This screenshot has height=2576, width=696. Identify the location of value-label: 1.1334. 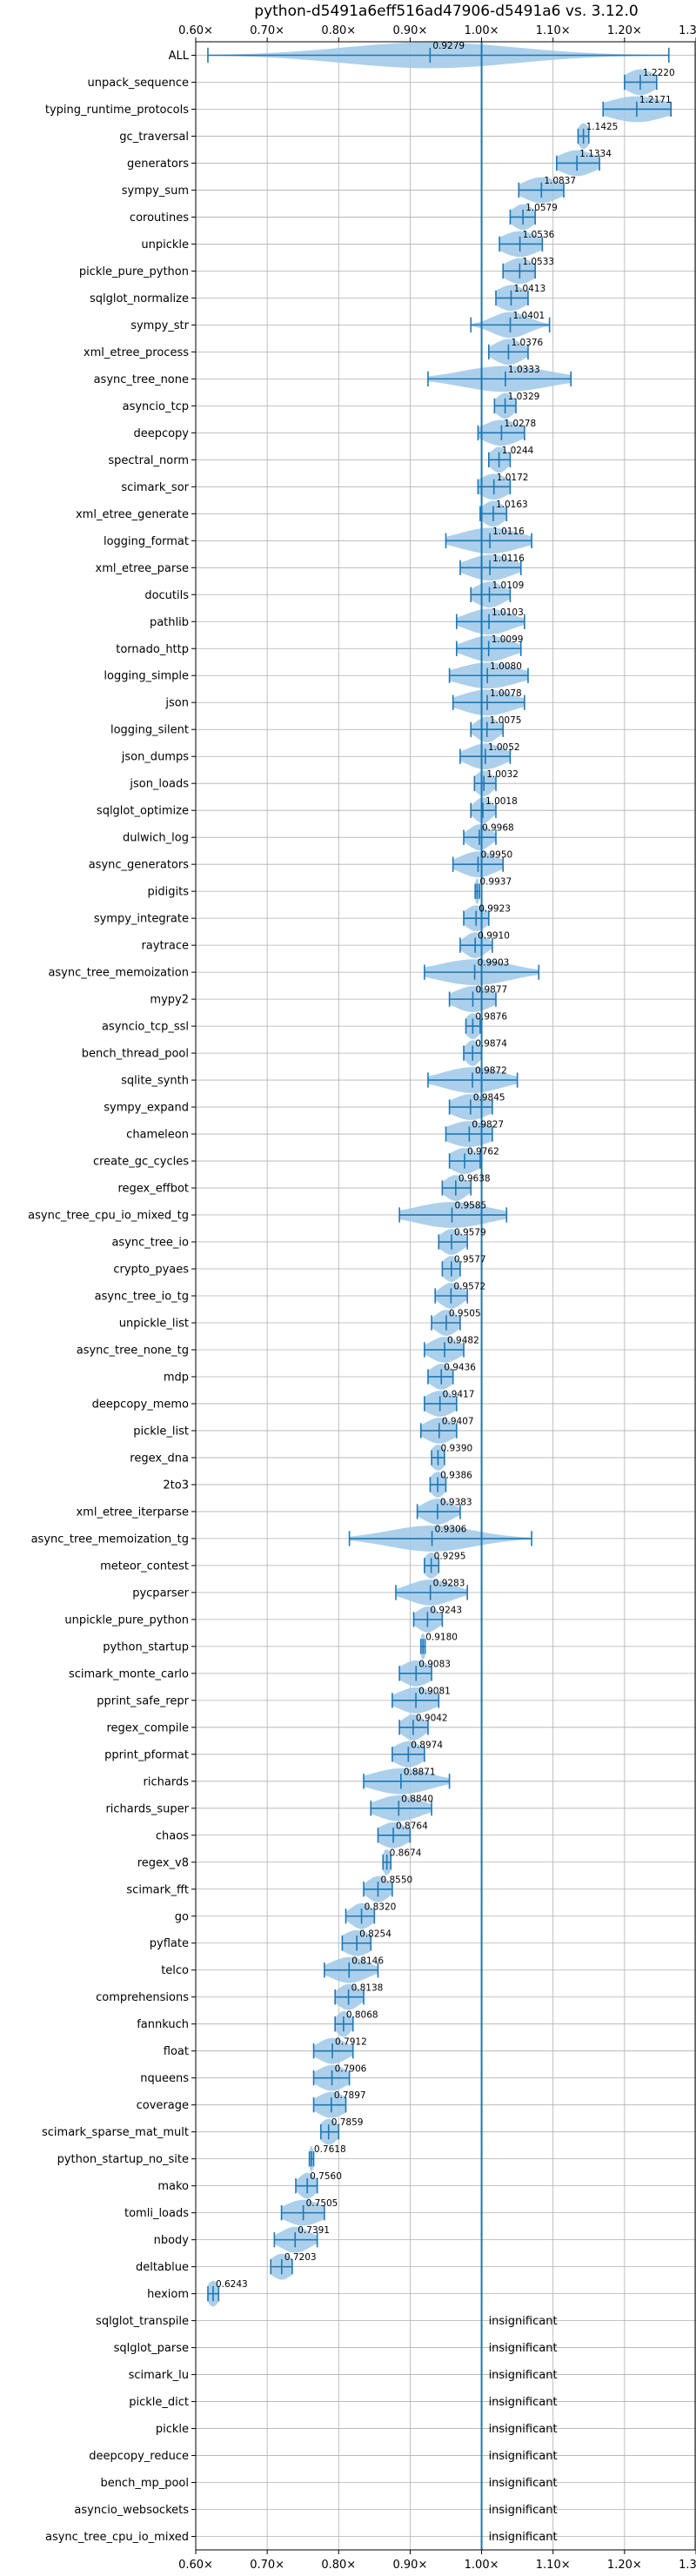
(595, 154).